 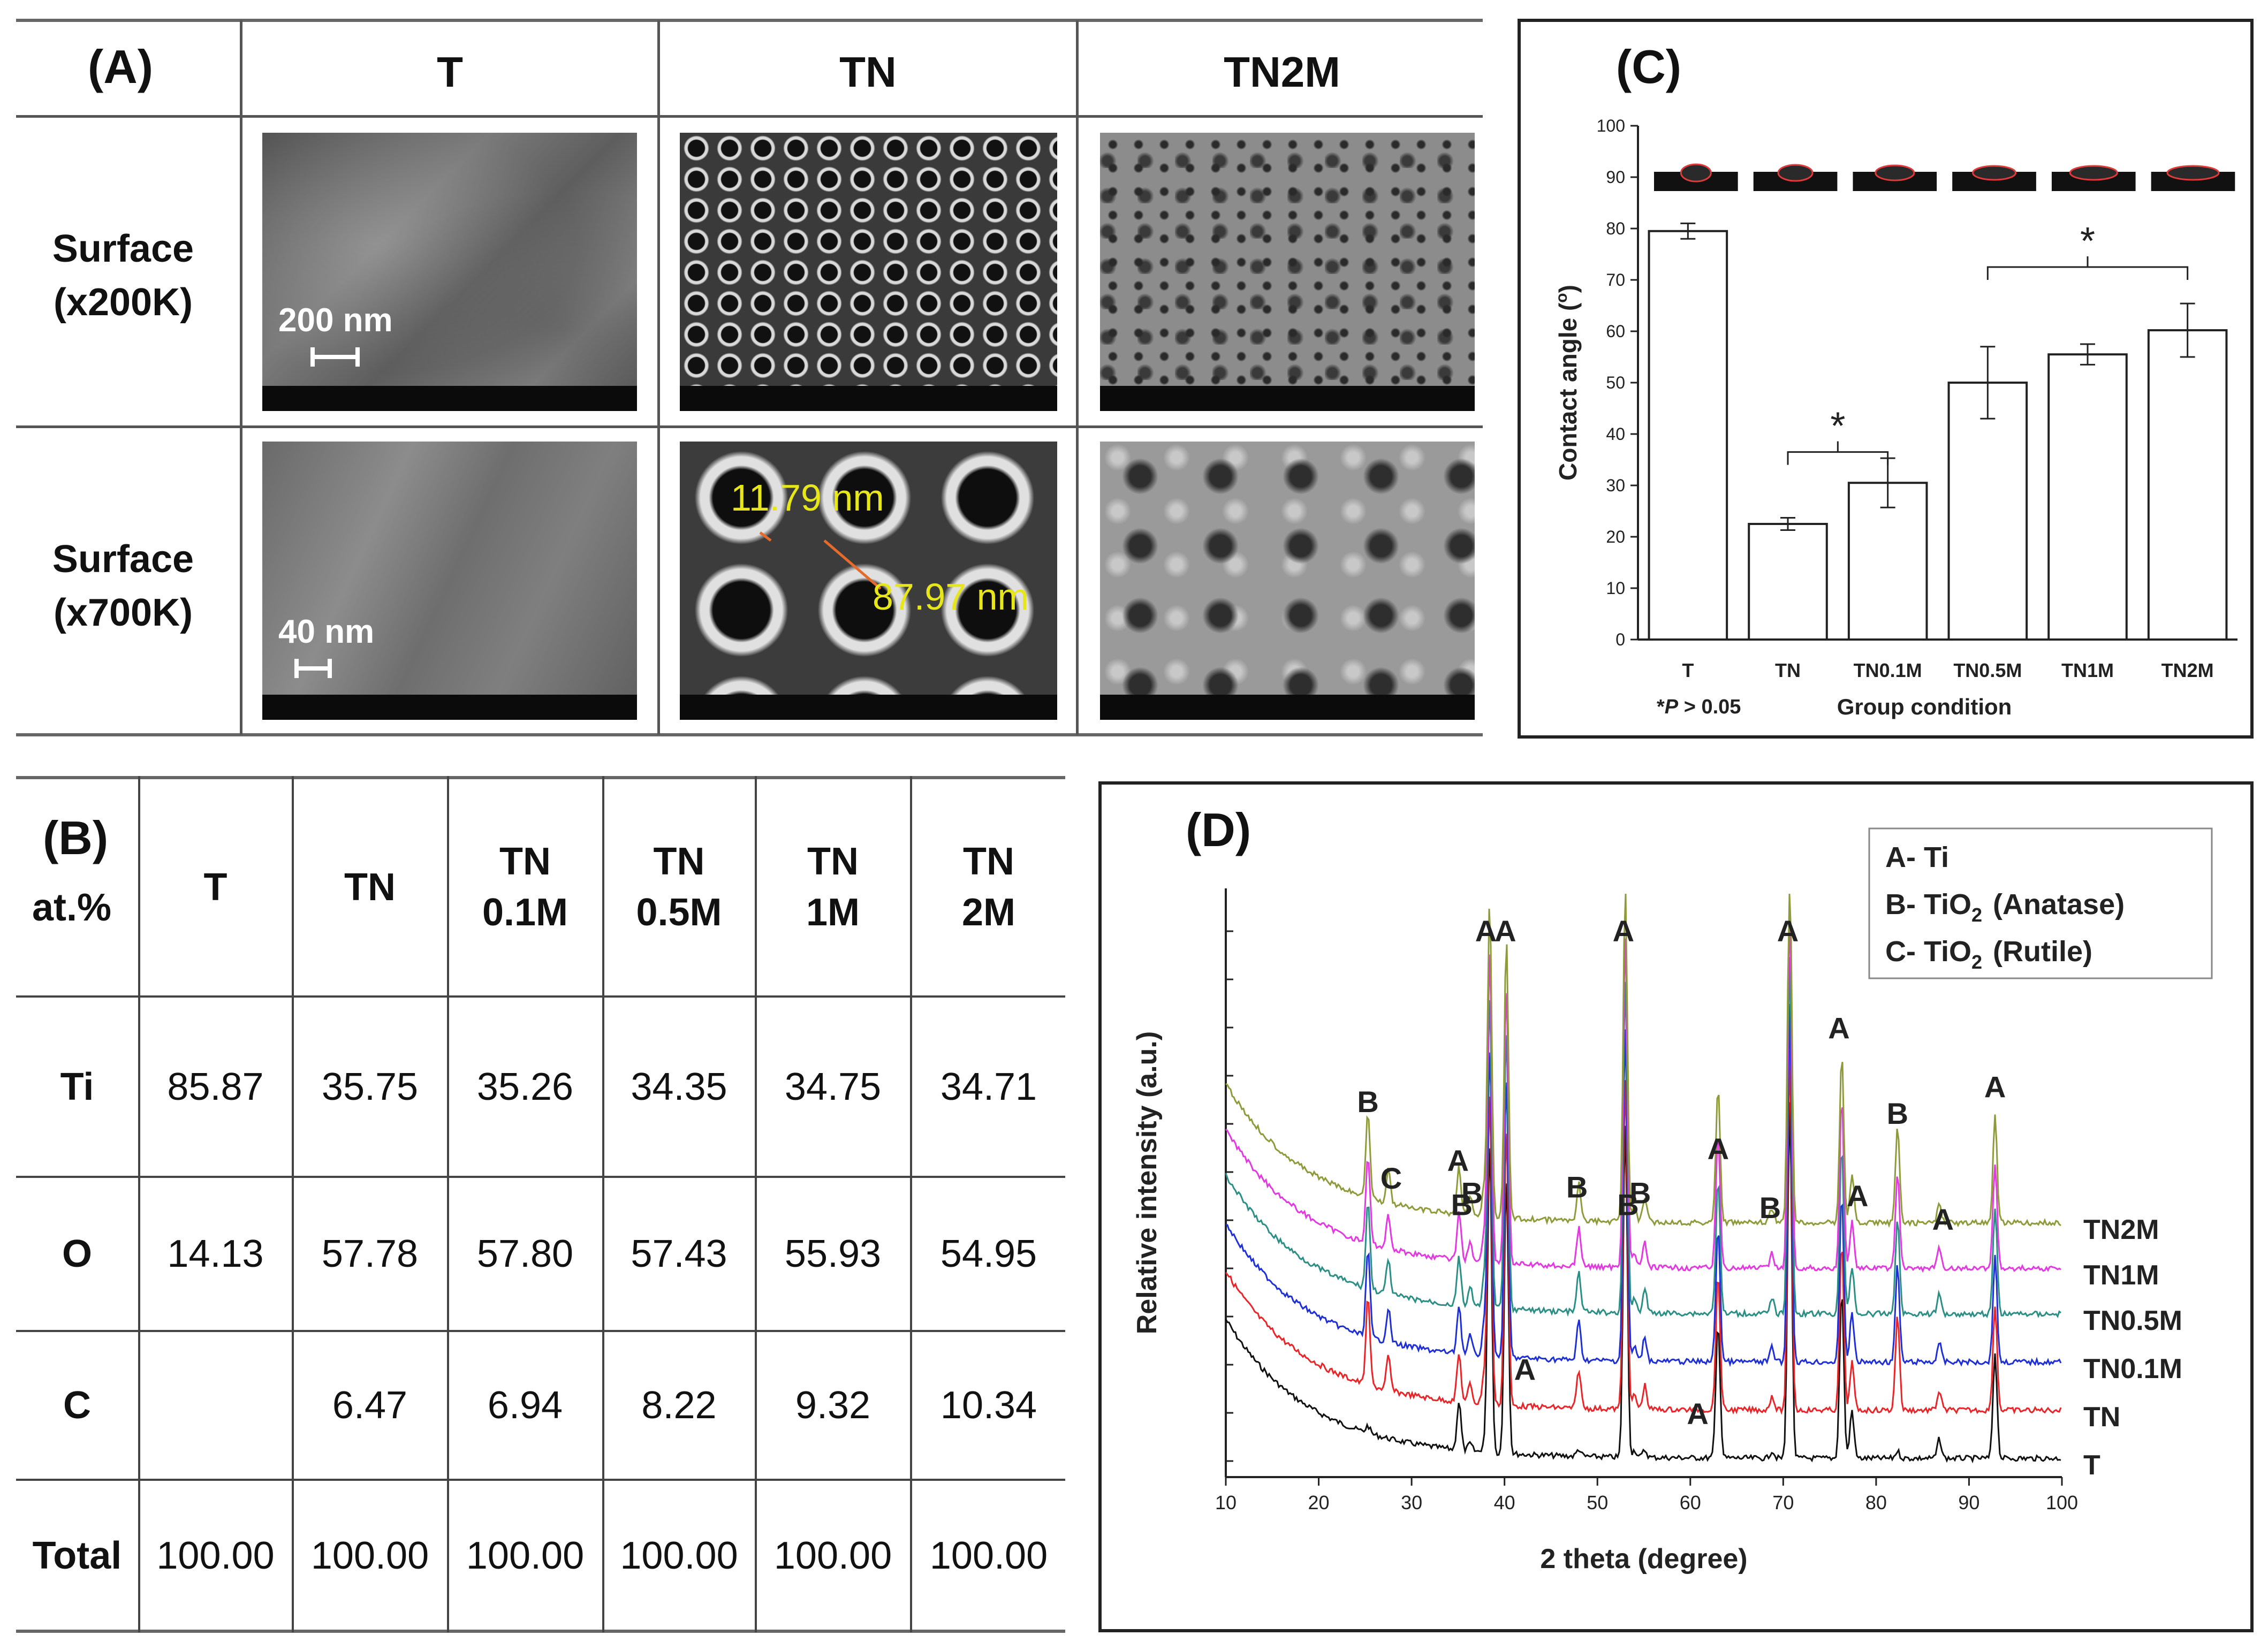 What do you see at coordinates (1699, 707) in the screenshot?
I see `p-value-note: *P > 0.05` at bounding box center [1699, 707].